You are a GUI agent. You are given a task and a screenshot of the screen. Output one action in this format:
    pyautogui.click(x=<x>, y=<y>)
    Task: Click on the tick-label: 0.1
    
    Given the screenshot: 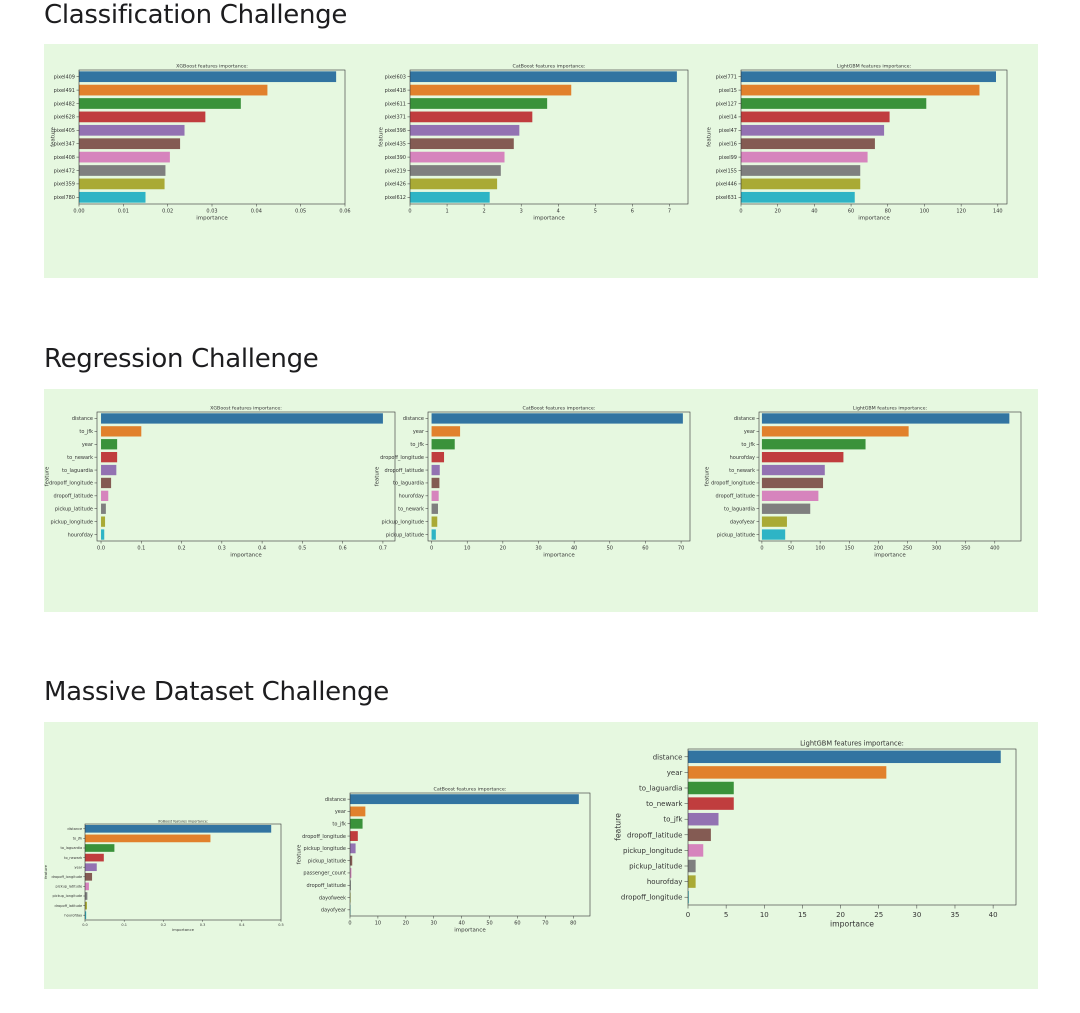 What is the action you would take?
    pyautogui.click(x=141, y=549)
    